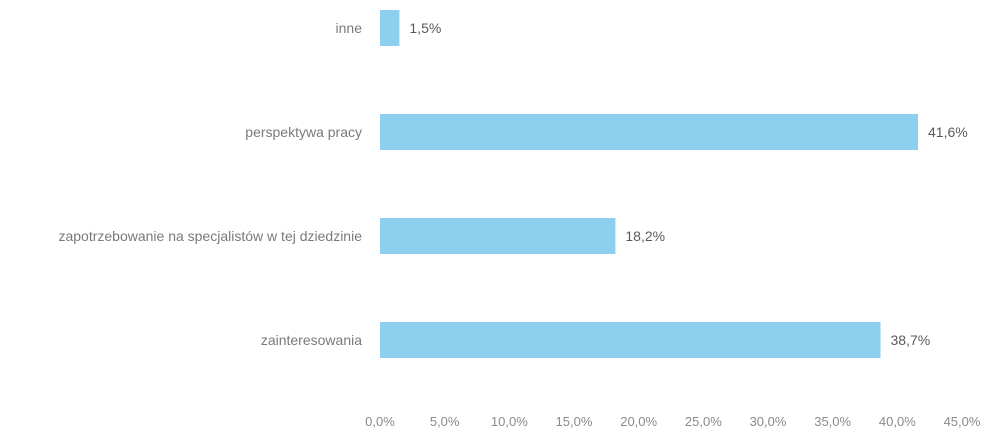 The image size is (981, 430). Describe the element at coordinates (380, 421) in the screenshot. I see `x-tick-label: 0,0%` at that location.